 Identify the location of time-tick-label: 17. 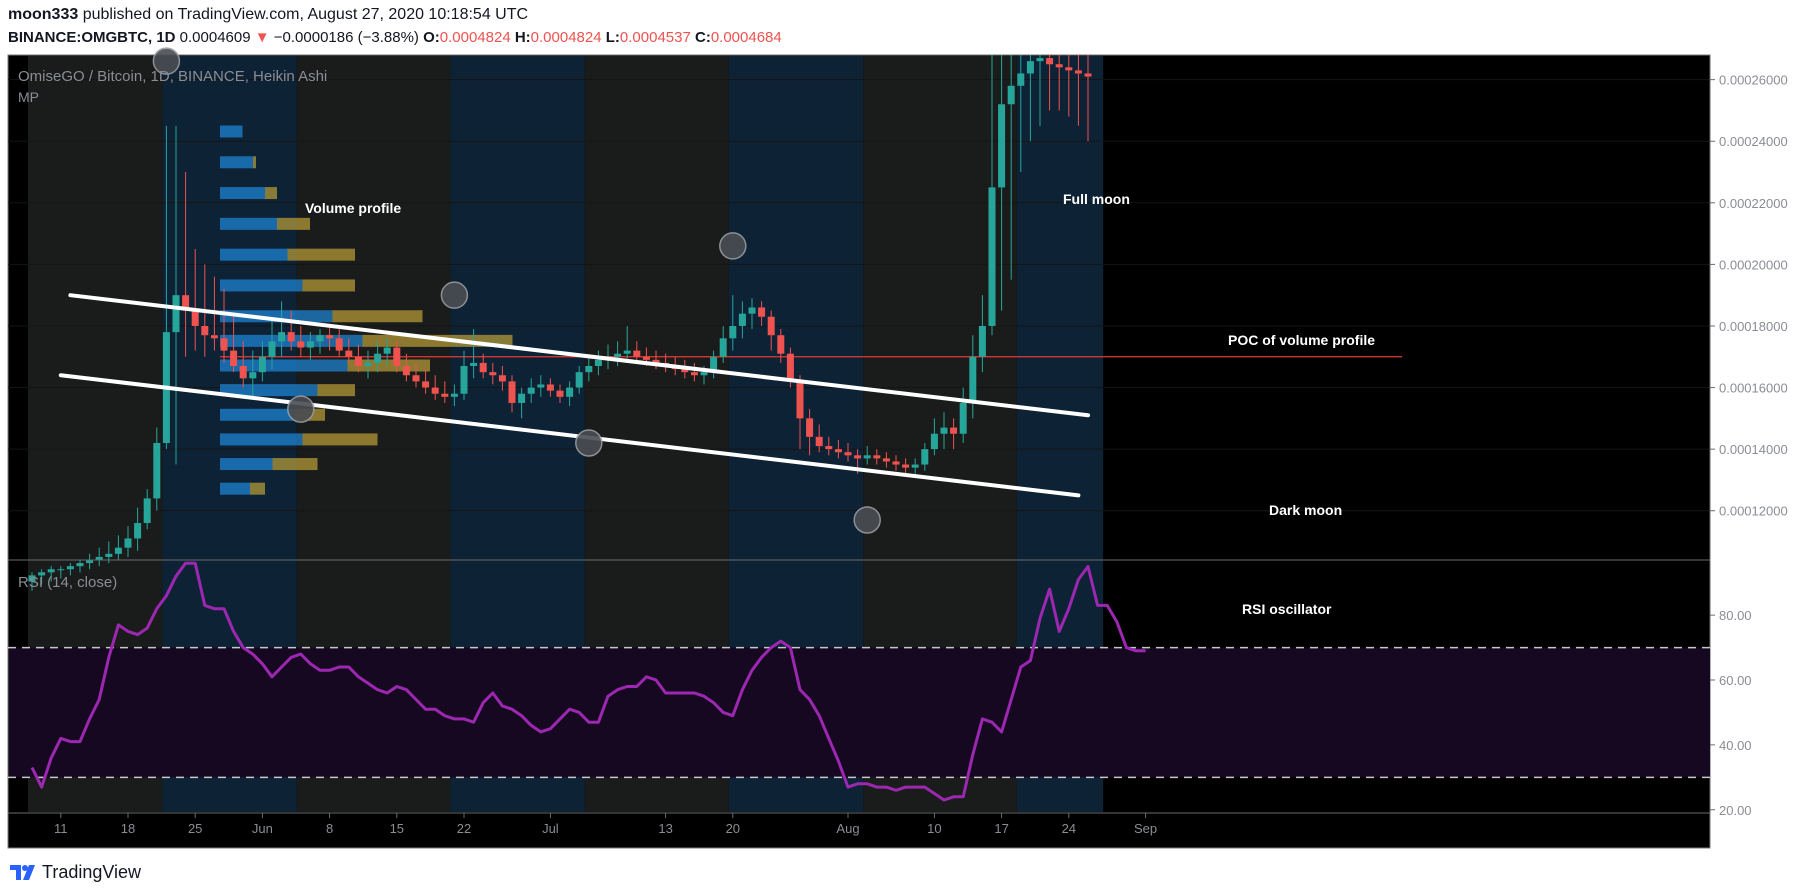
(1001, 828).